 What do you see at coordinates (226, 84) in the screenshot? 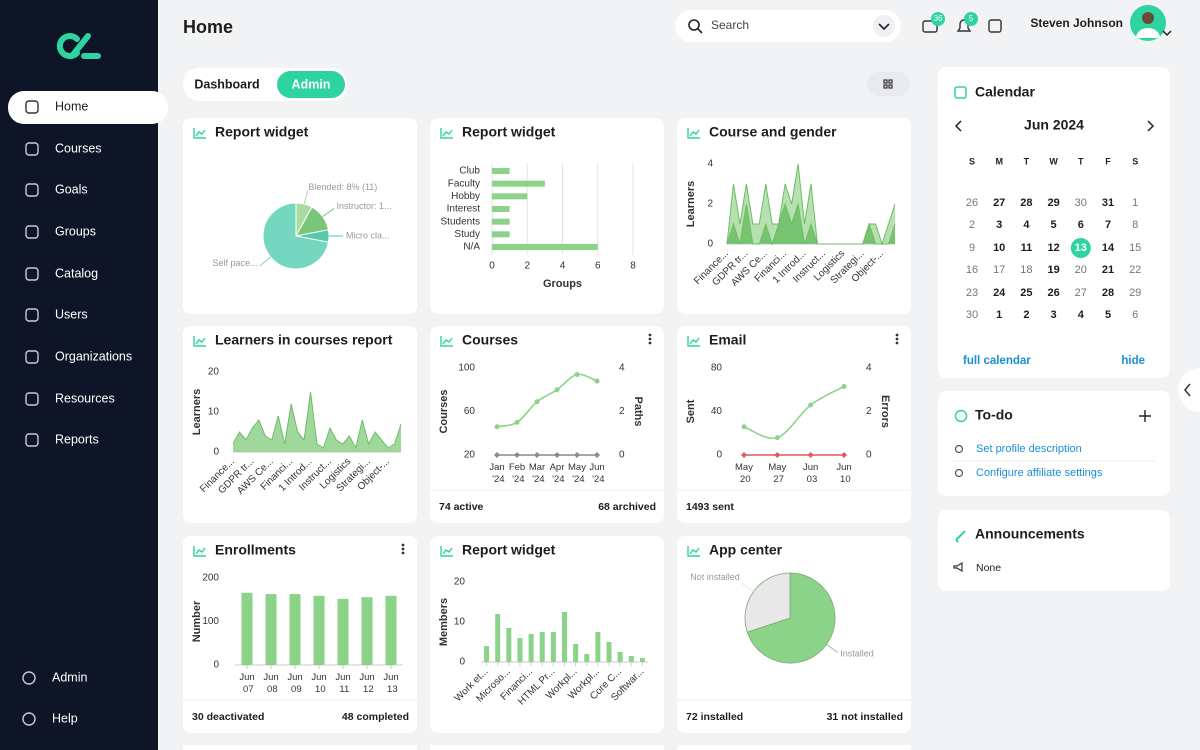
I see `tab: Dashboard` at bounding box center [226, 84].